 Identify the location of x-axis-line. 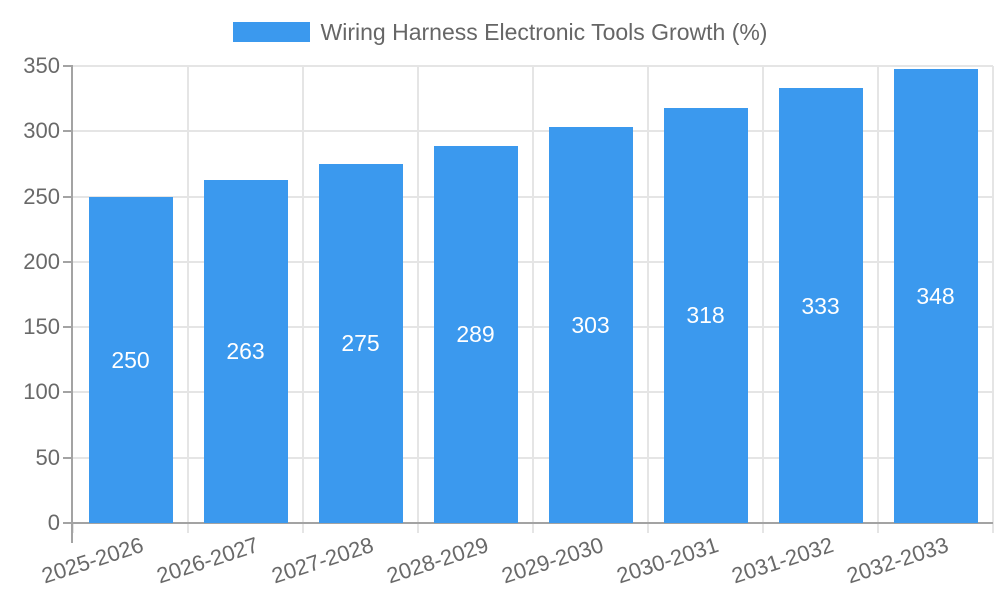
(532, 523).